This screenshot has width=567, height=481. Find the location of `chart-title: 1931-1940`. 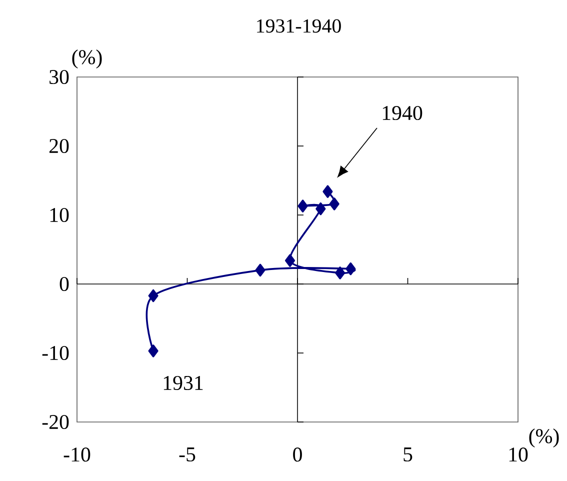

chart-title: 1931-1940 is located at coordinates (299, 26).